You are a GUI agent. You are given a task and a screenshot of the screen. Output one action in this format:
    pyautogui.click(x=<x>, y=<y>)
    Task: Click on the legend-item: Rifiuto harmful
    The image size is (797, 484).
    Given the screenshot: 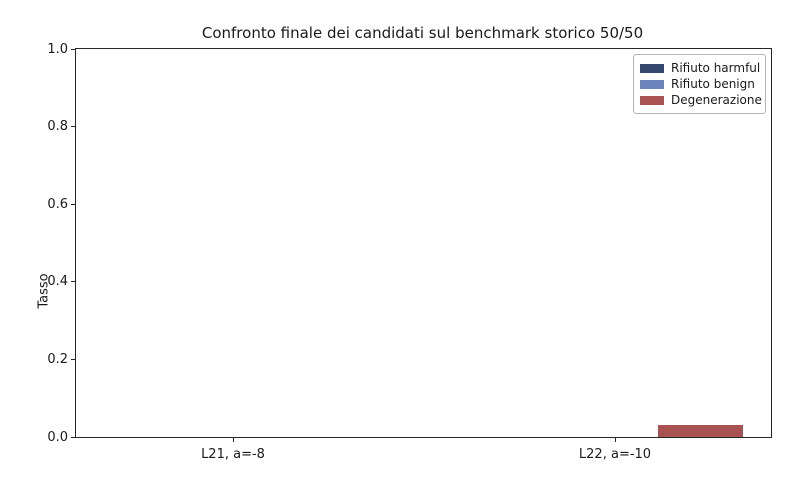 What is the action you would take?
    pyautogui.click(x=700, y=68)
    